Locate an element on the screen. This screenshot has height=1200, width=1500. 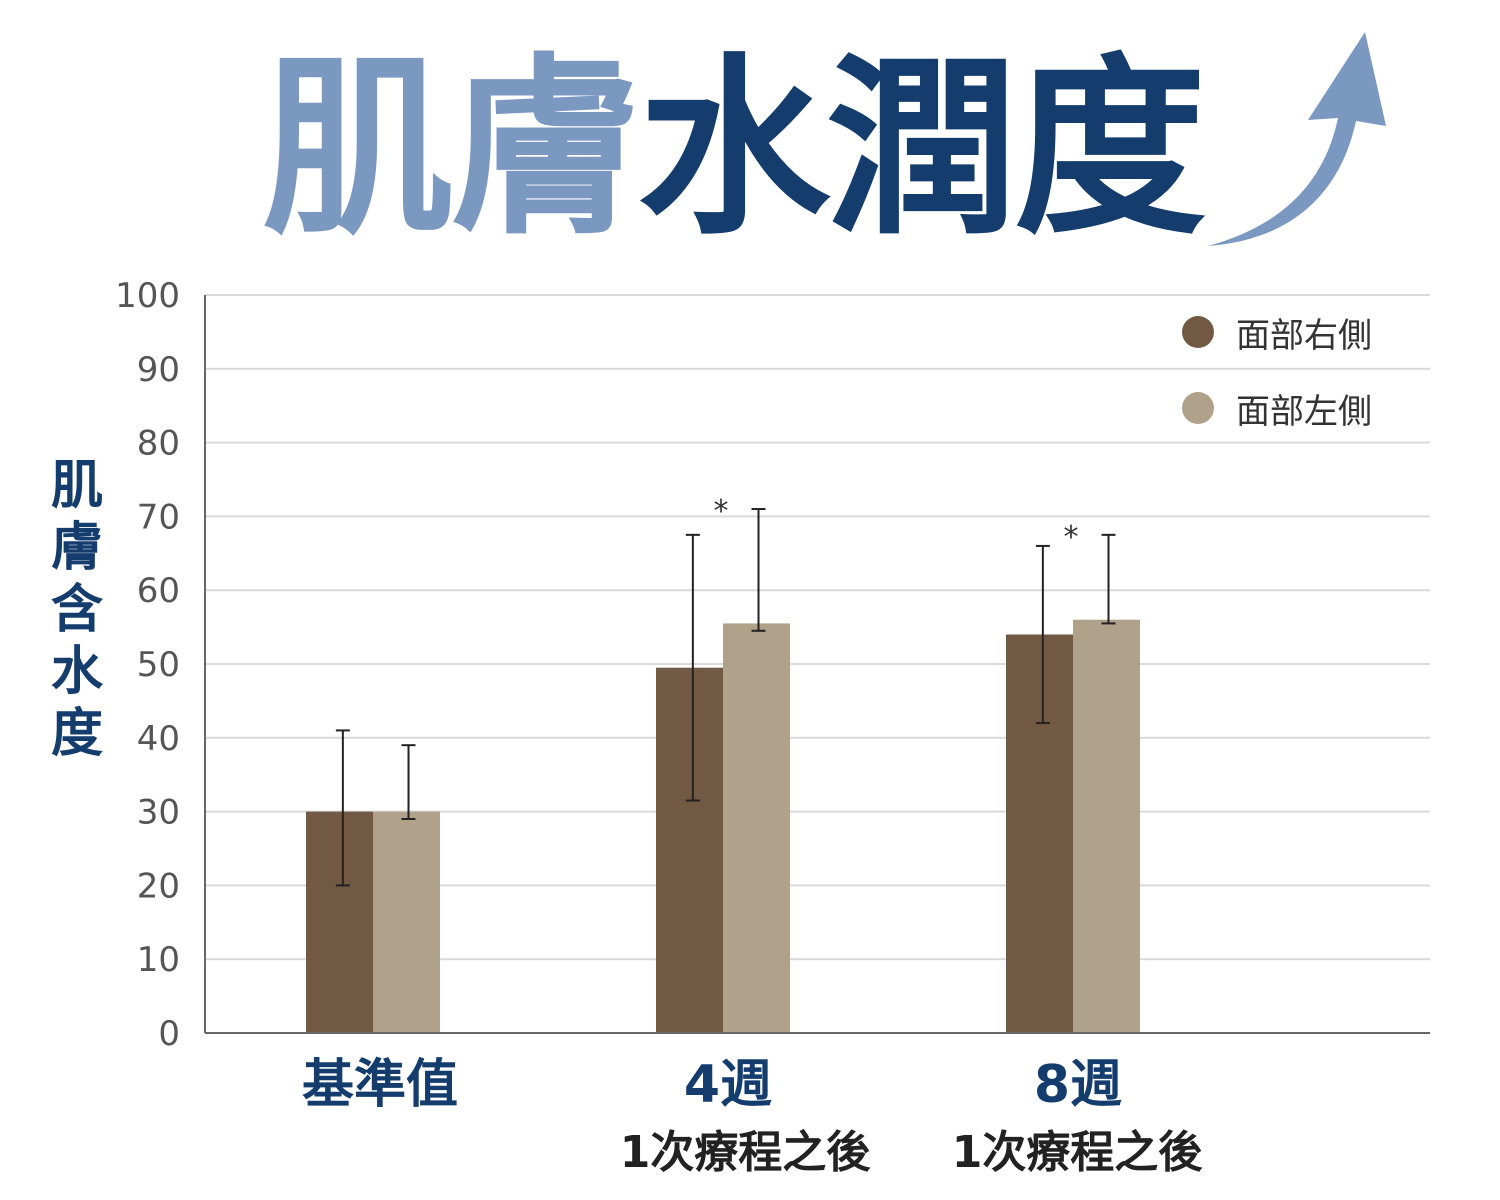
y-tick-label: 60 is located at coordinates (158, 591).